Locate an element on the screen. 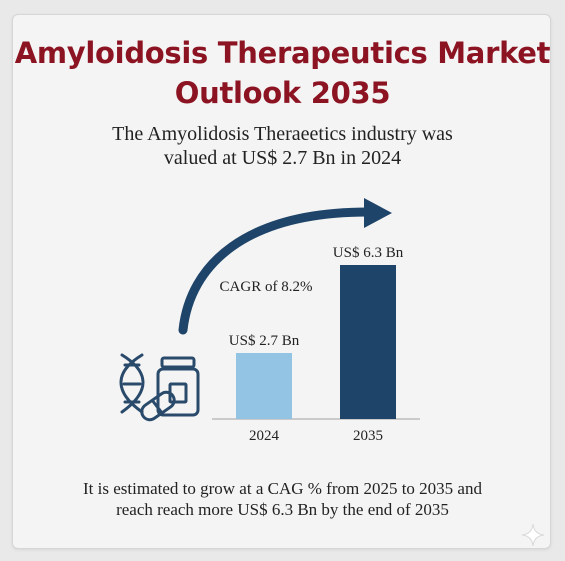 This screenshot has width=565, height=561. pill-capsule-icon is located at coordinates (158, 406).